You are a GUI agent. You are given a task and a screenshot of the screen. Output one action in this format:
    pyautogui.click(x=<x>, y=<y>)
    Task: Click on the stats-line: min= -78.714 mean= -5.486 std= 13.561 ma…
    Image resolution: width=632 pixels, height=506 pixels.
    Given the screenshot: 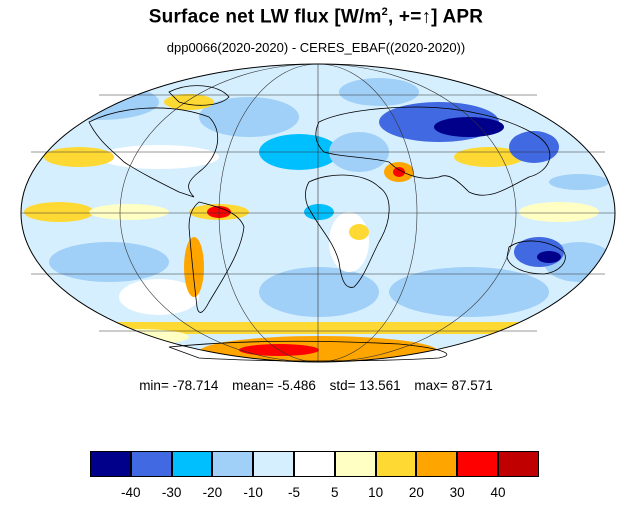 What is the action you would take?
    pyautogui.click(x=316, y=385)
    